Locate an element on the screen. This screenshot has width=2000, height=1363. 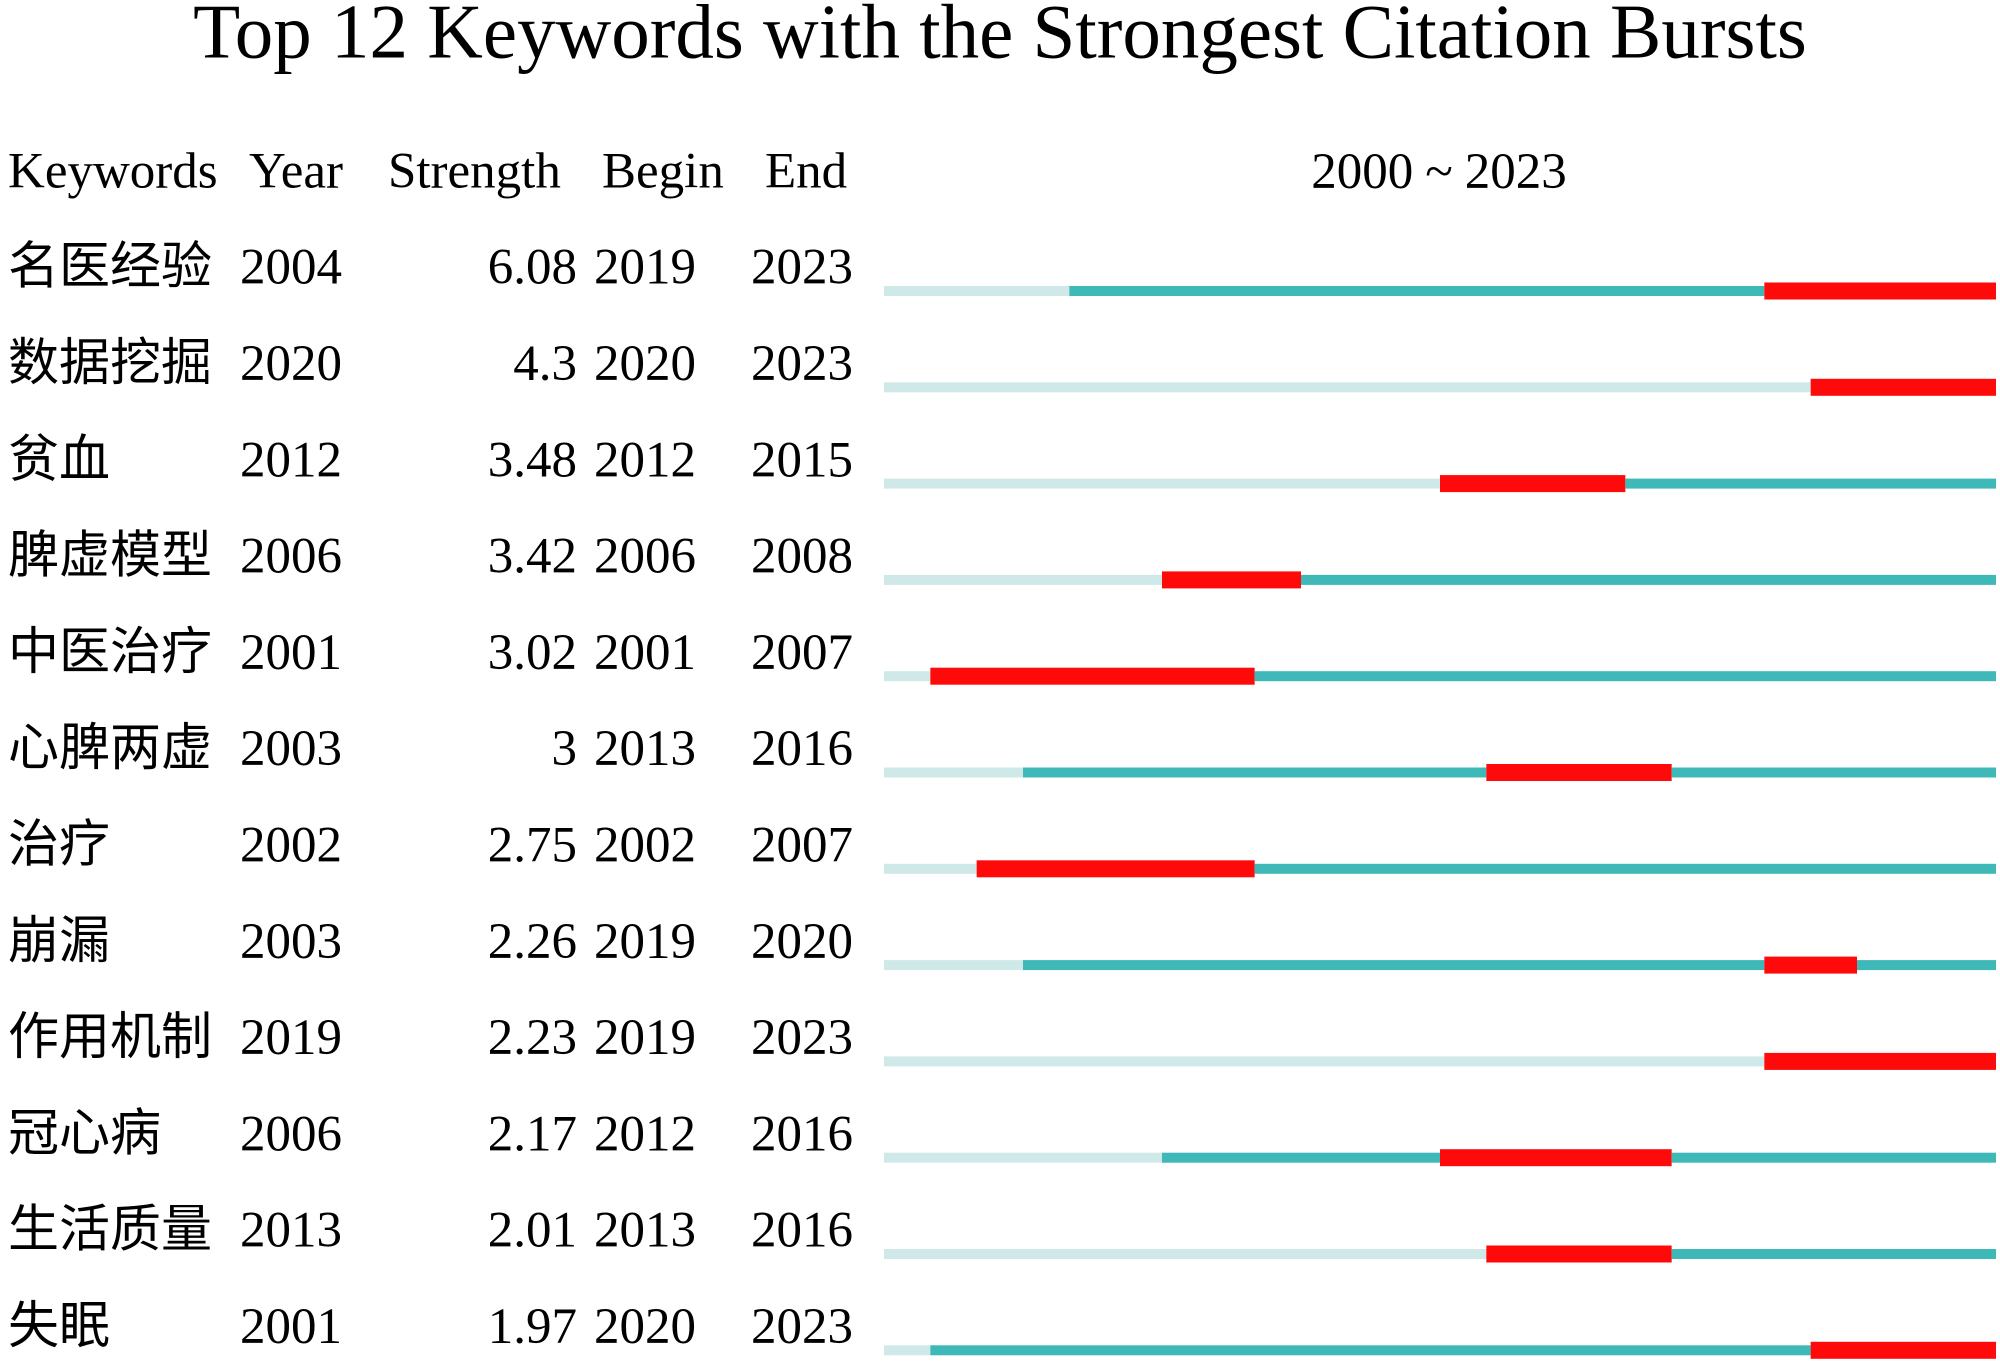
year: 2004 is located at coordinates (291, 268).